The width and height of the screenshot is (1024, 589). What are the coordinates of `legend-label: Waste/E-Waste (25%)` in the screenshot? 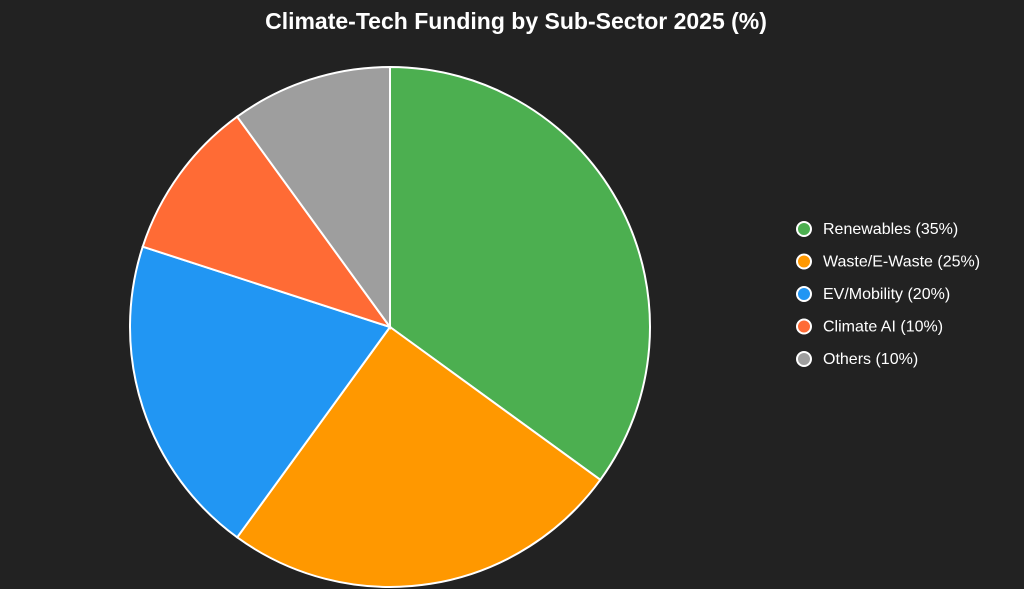 It's located at (901, 262).